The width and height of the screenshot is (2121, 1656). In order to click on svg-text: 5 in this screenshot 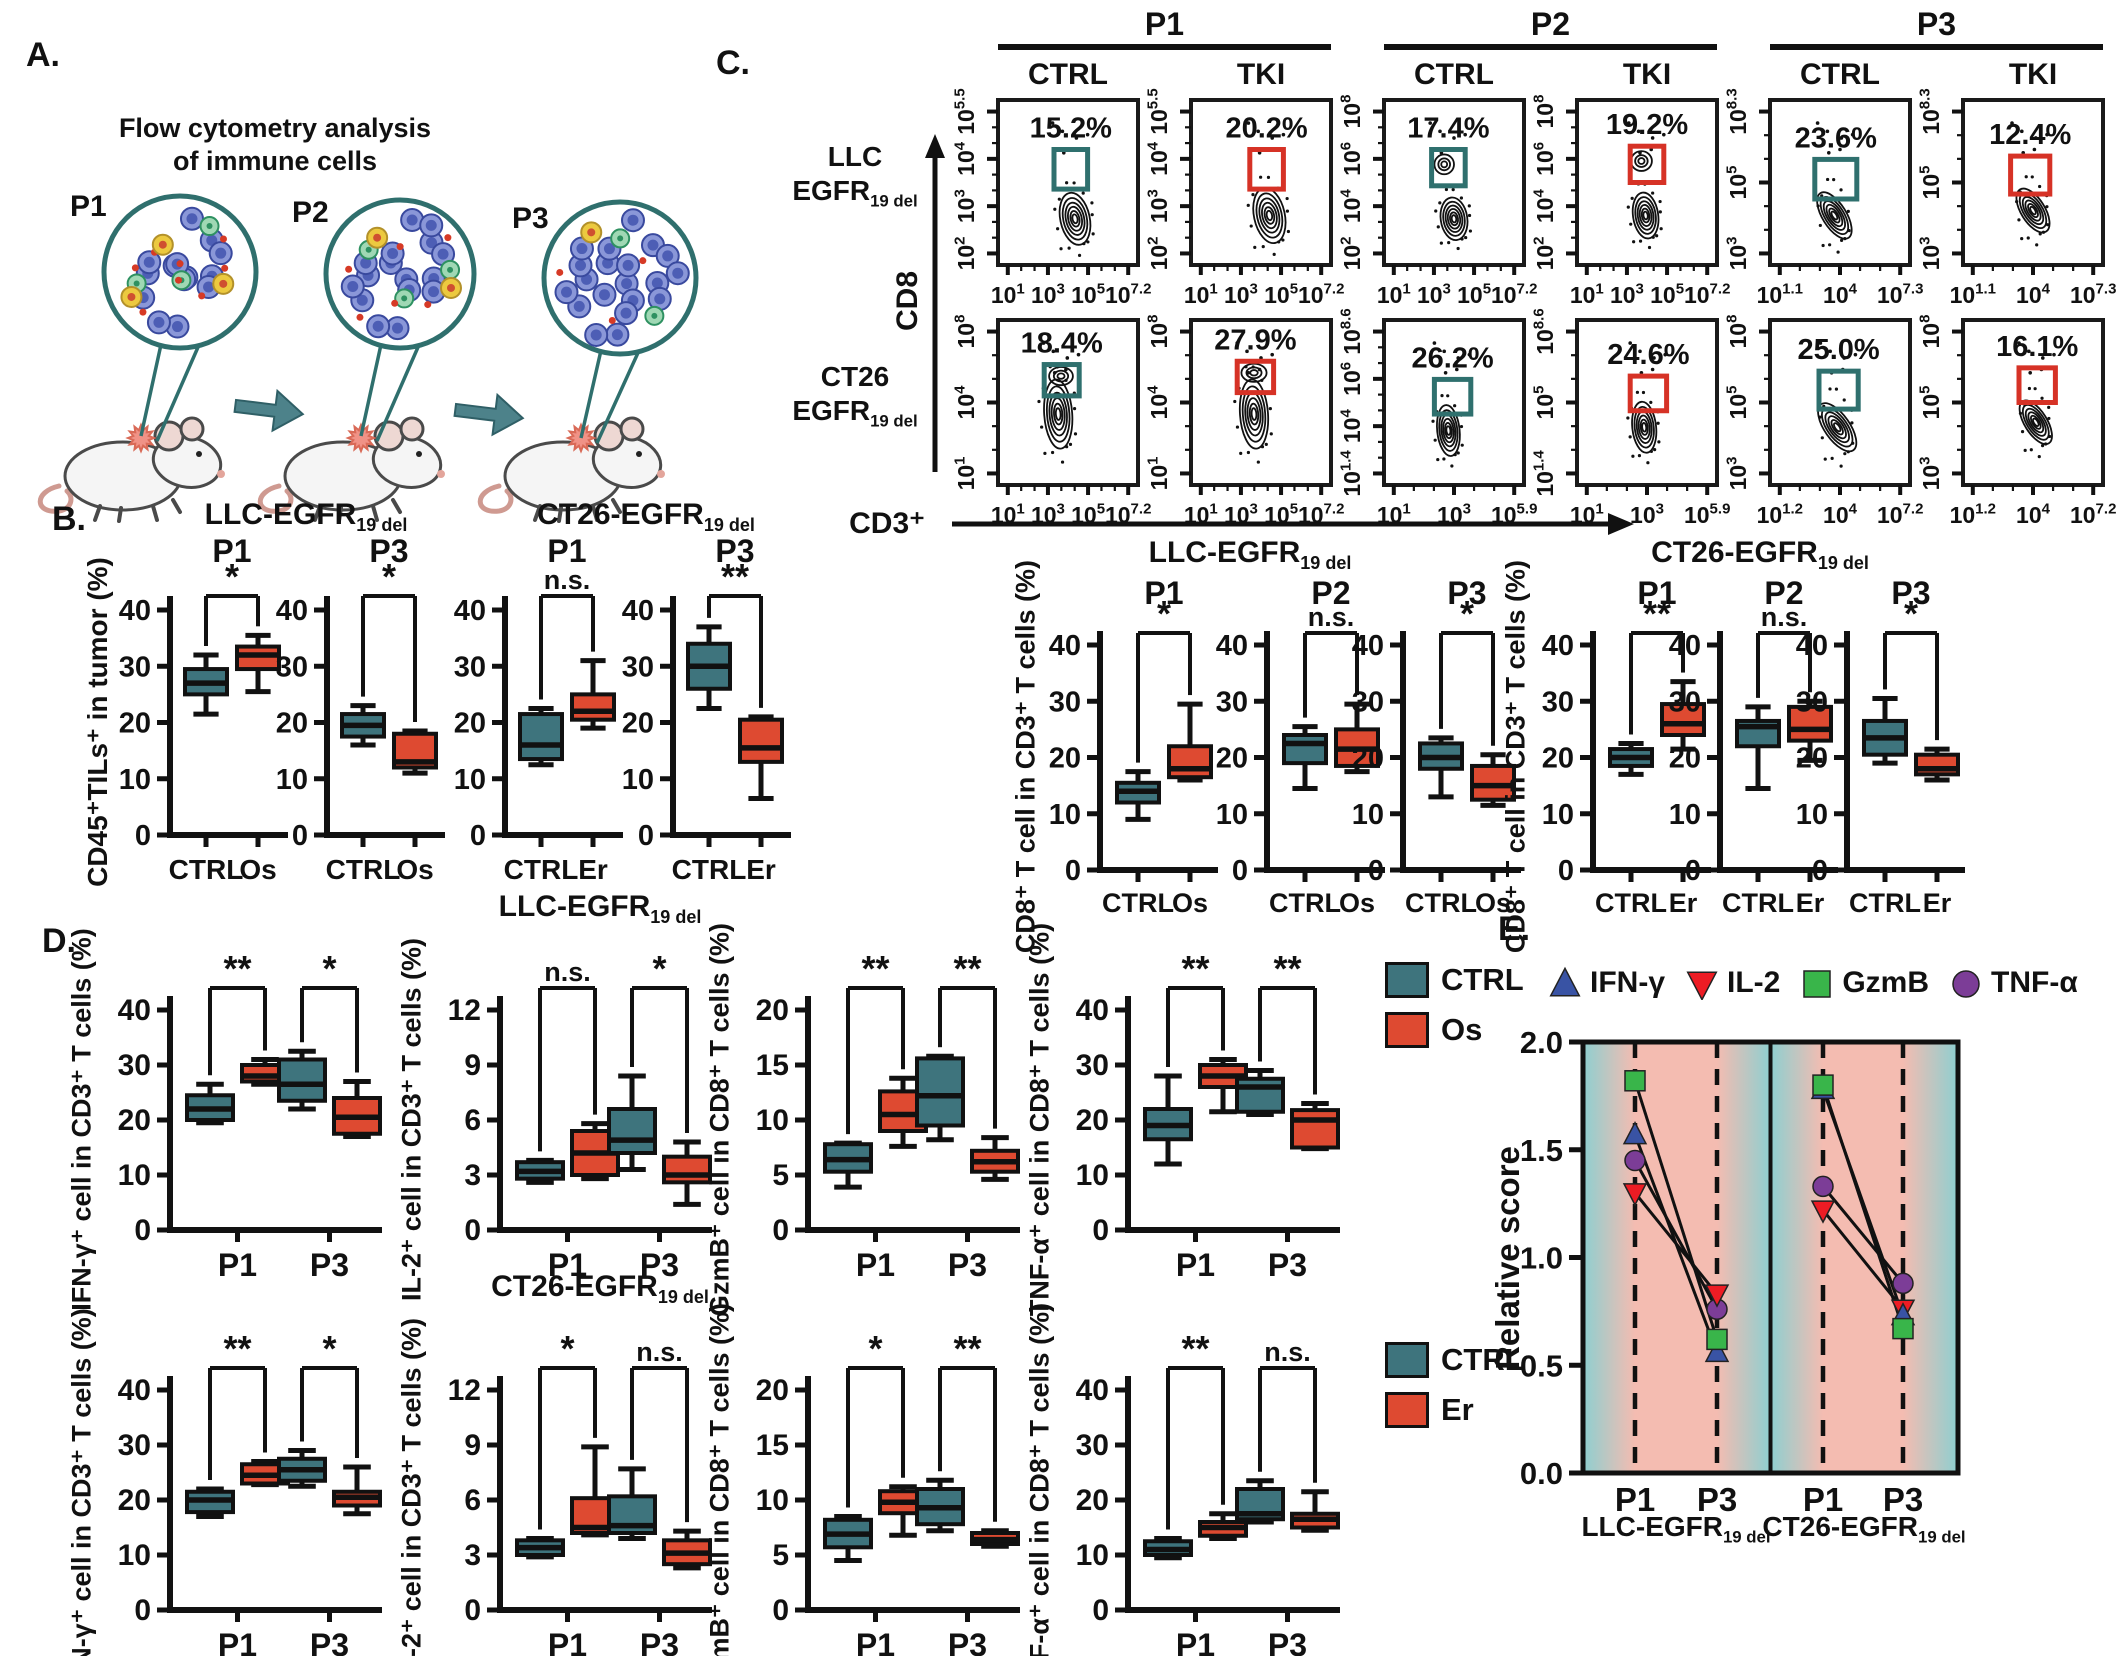, I will do `click(780, 1175)`.